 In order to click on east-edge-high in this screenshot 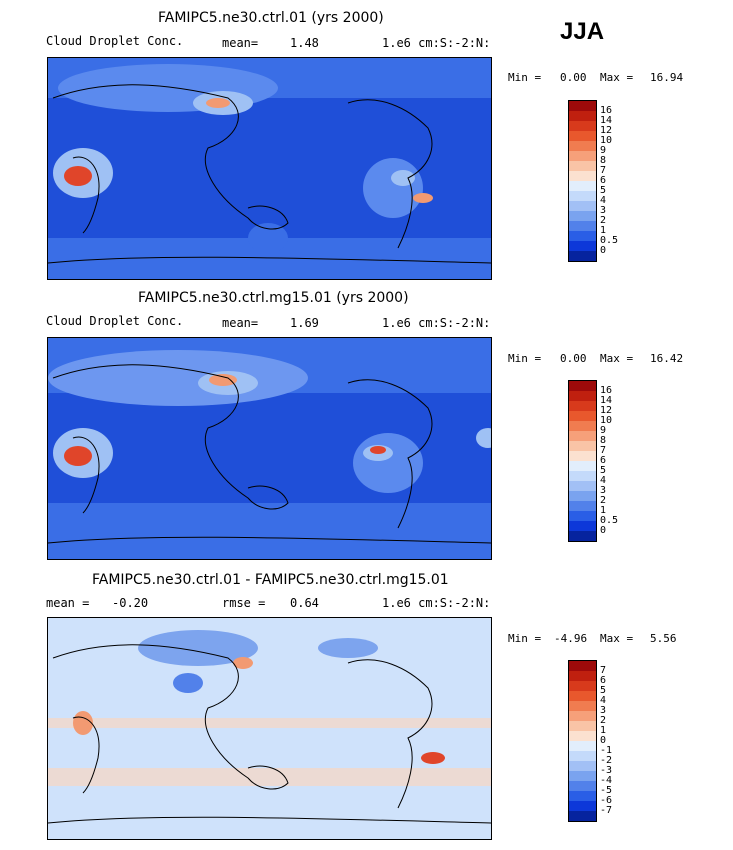, I will do `click(483, 438)`.